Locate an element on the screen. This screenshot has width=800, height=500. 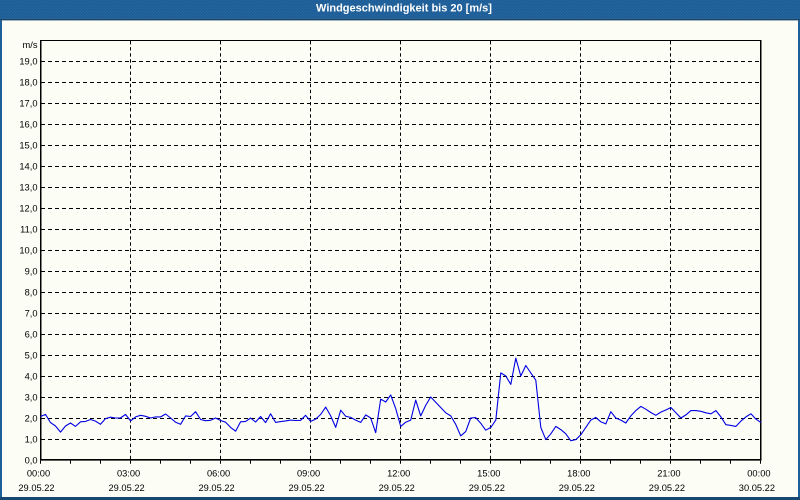
svg-text: 18,0 is located at coordinates (28, 82).